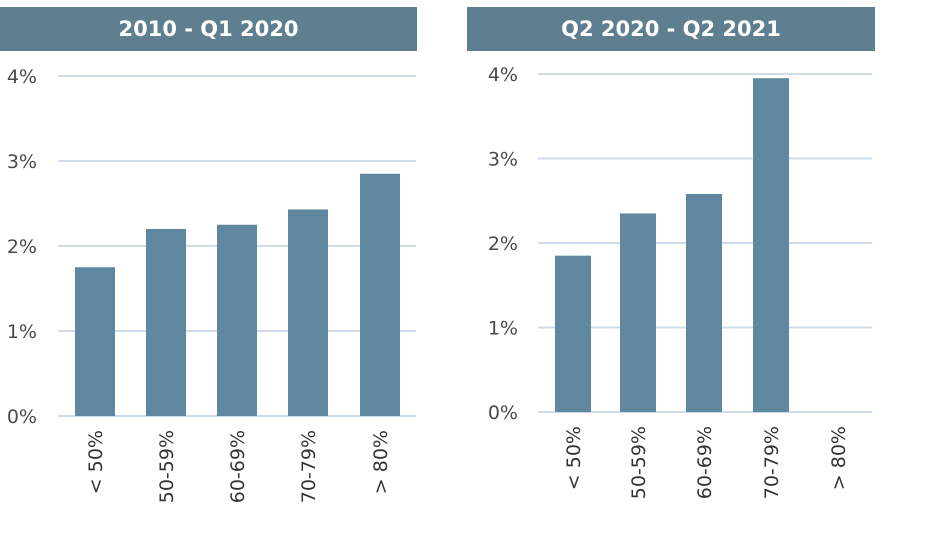 The width and height of the screenshot is (928, 547). I want to click on chart-1-y-tick-label: 1%, so click(22, 332).